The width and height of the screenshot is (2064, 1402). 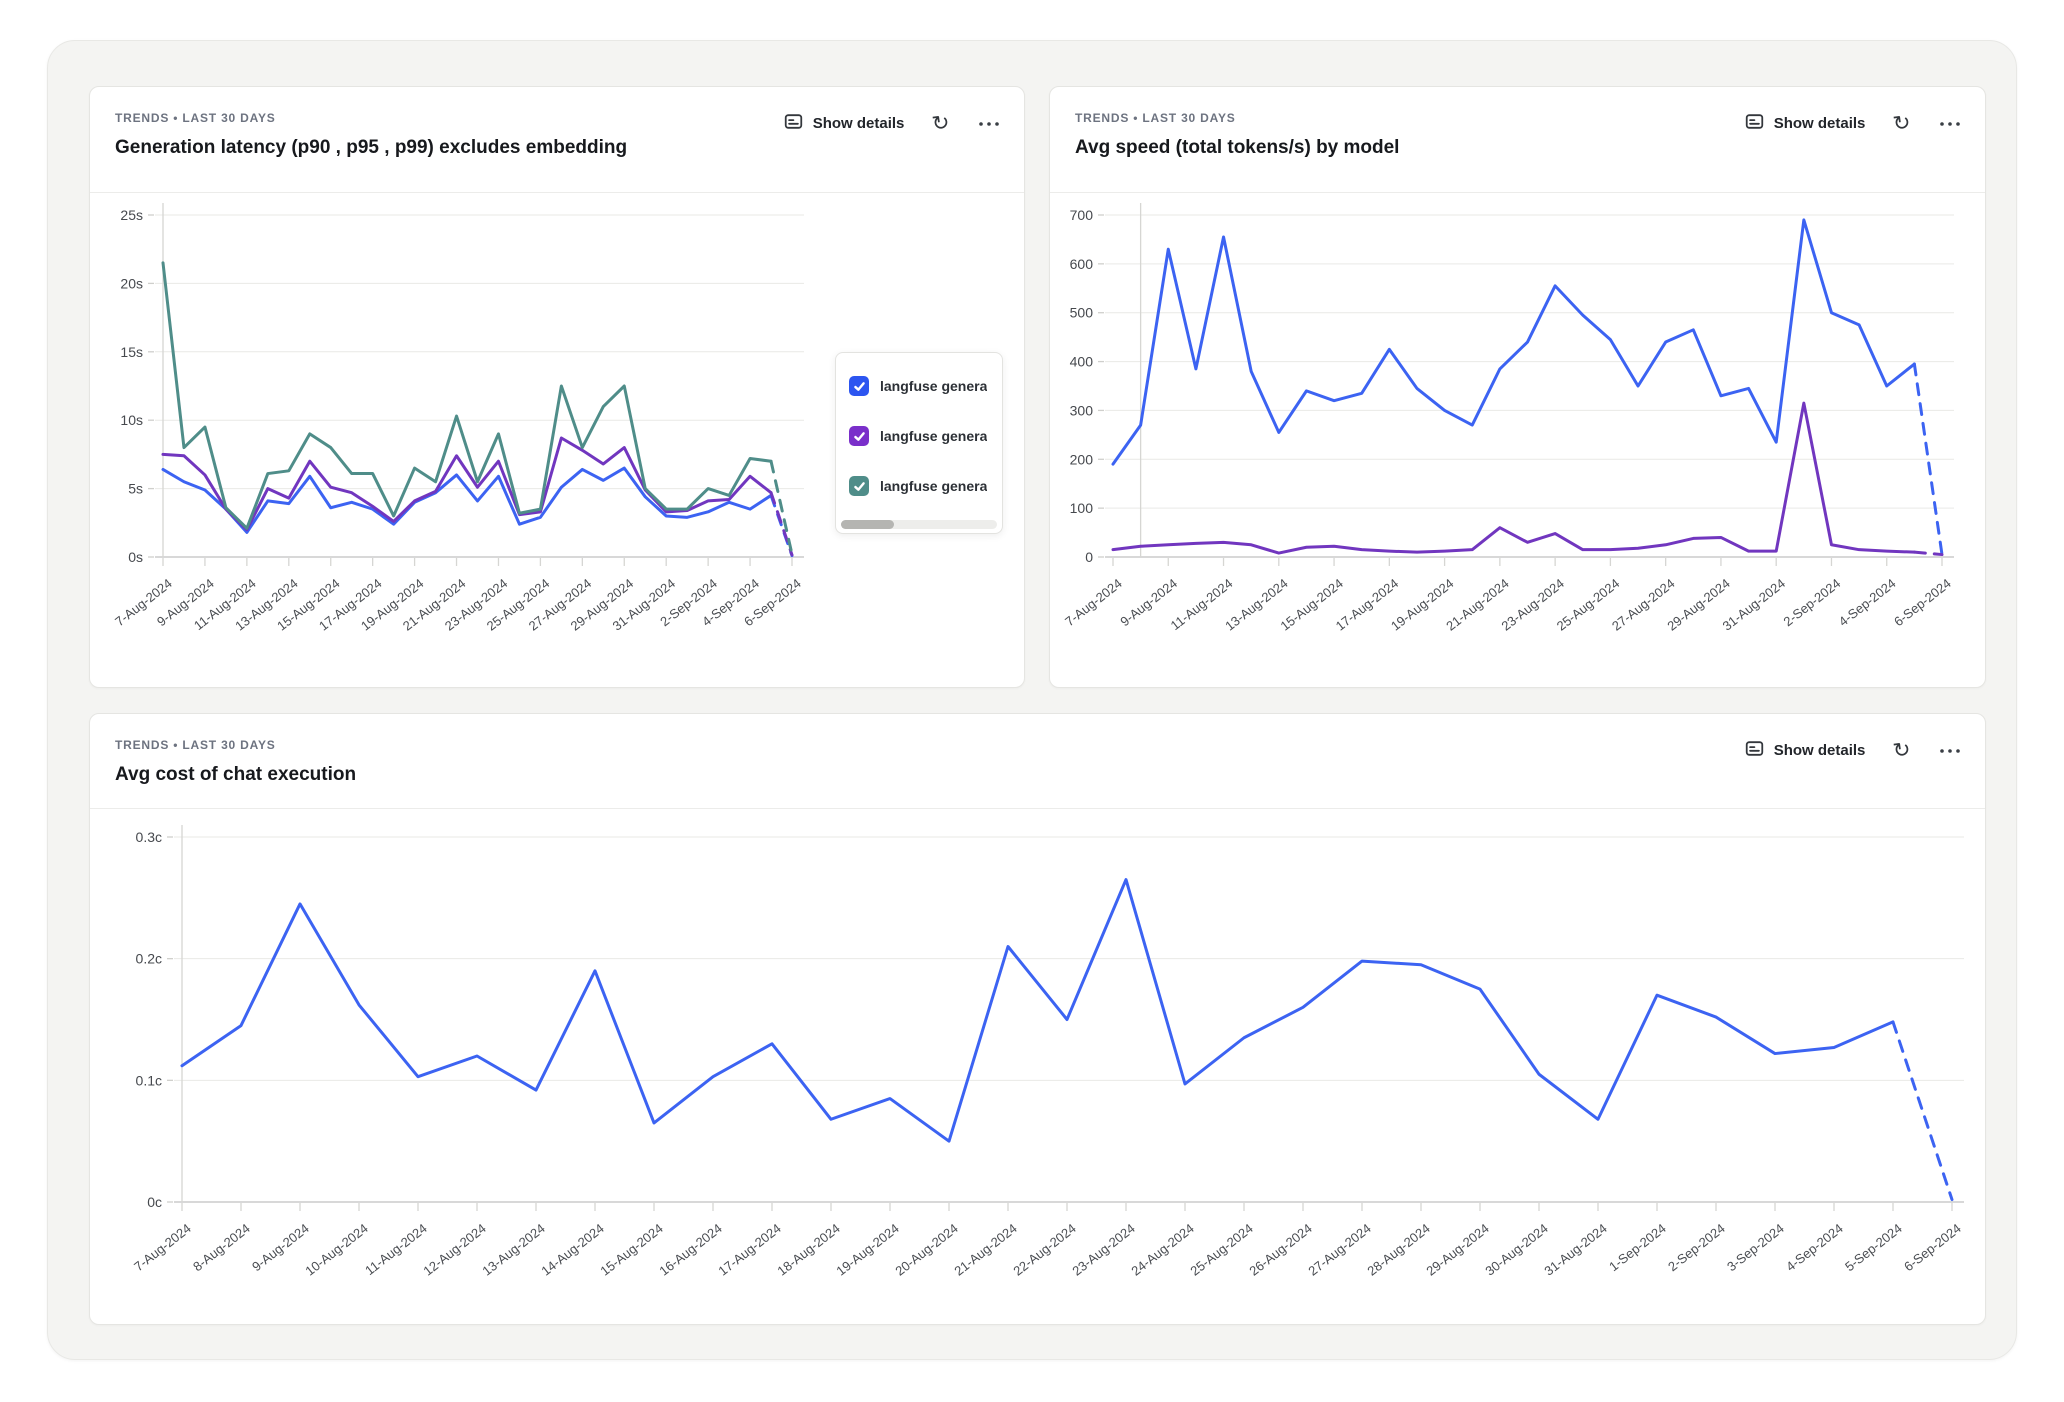 What do you see at coordinates (396, 1250) in the screenshot?
I see `svg-text: 11-Aug-2024` at bounding box center [396, 1250].